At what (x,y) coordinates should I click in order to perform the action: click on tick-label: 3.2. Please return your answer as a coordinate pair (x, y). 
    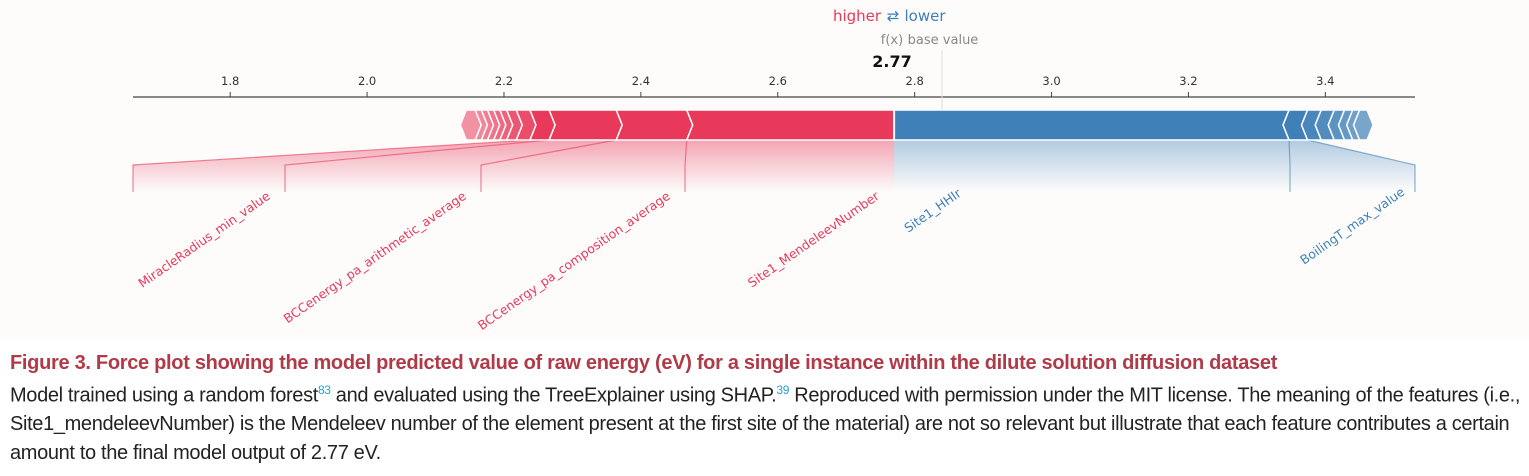
    Looking at the image, I should click on (1188, 81).